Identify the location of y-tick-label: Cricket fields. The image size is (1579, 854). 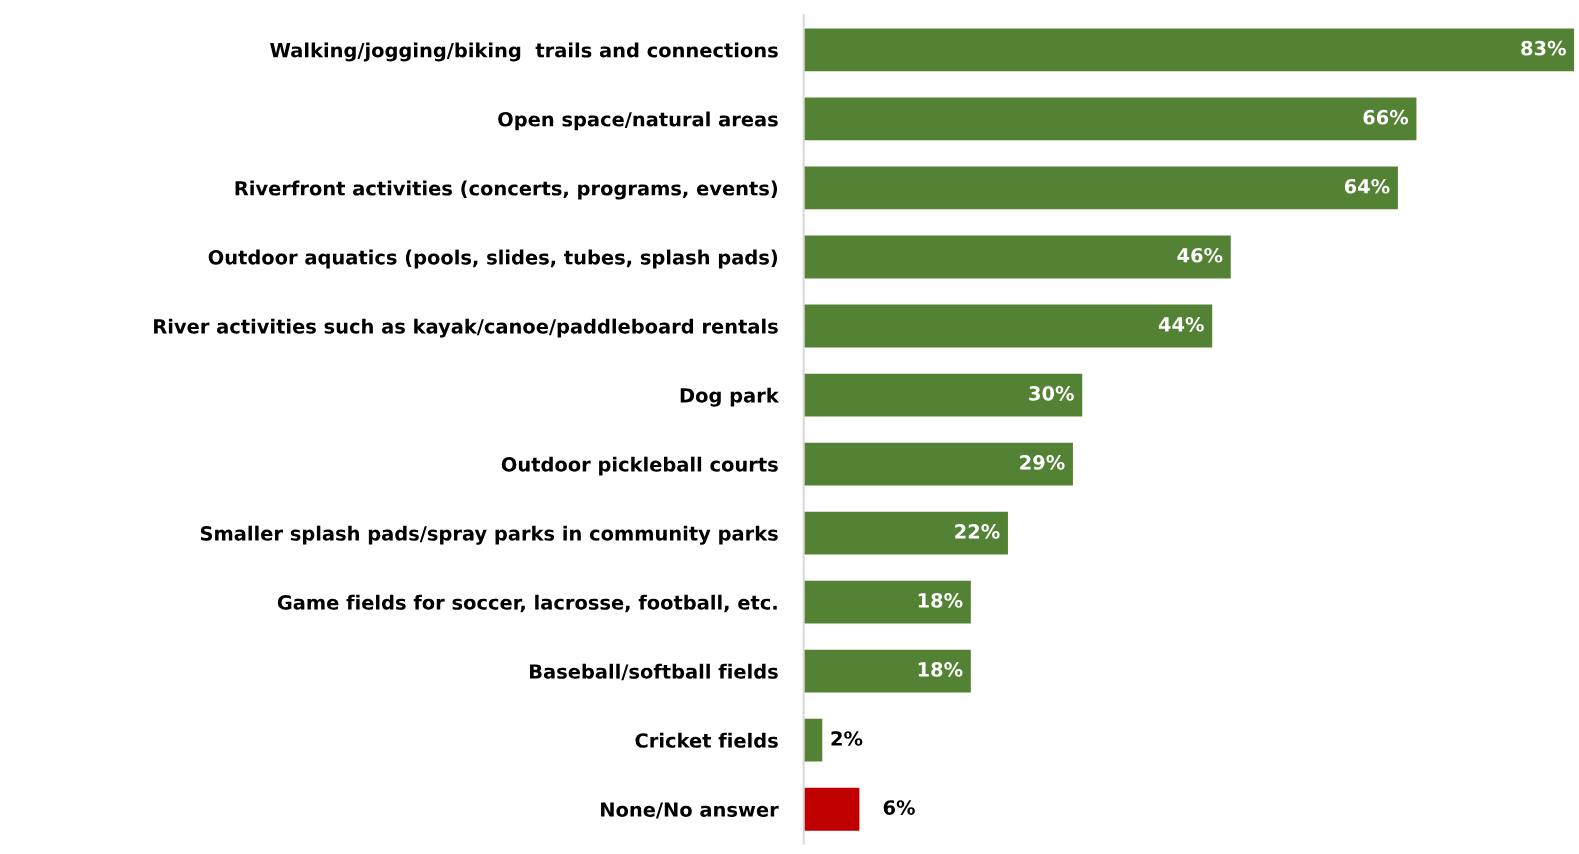
(706, 740).